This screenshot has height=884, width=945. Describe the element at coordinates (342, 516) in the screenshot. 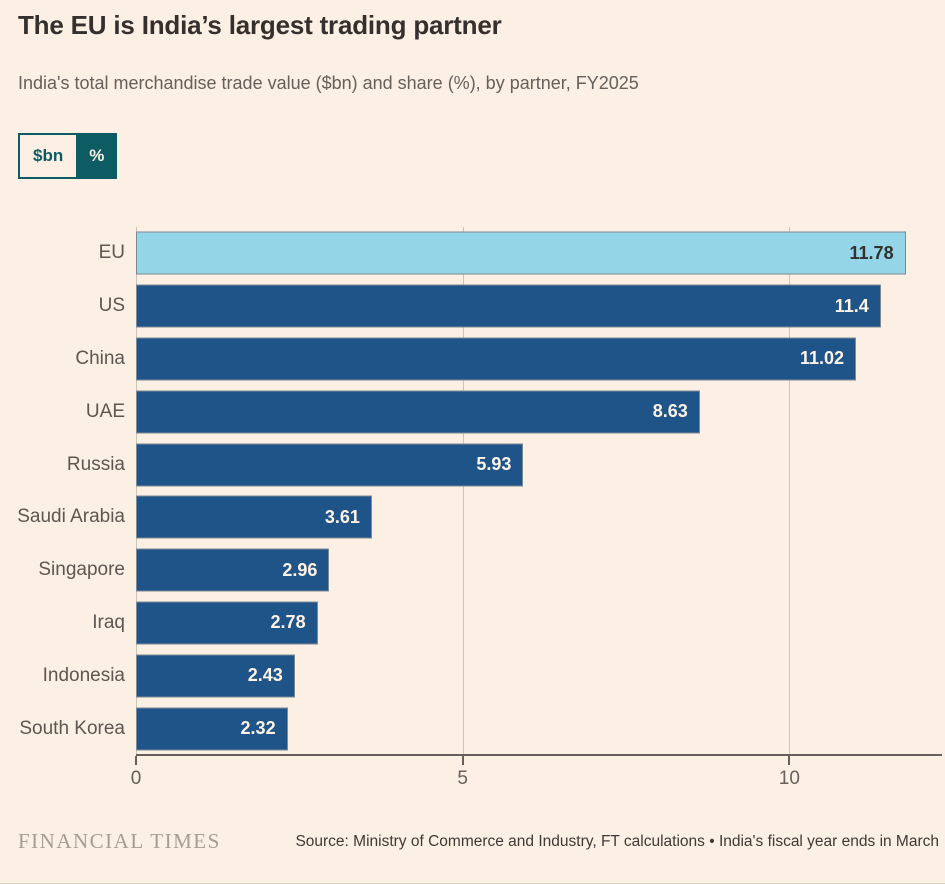

I see `value-label: 3.61` at that location.